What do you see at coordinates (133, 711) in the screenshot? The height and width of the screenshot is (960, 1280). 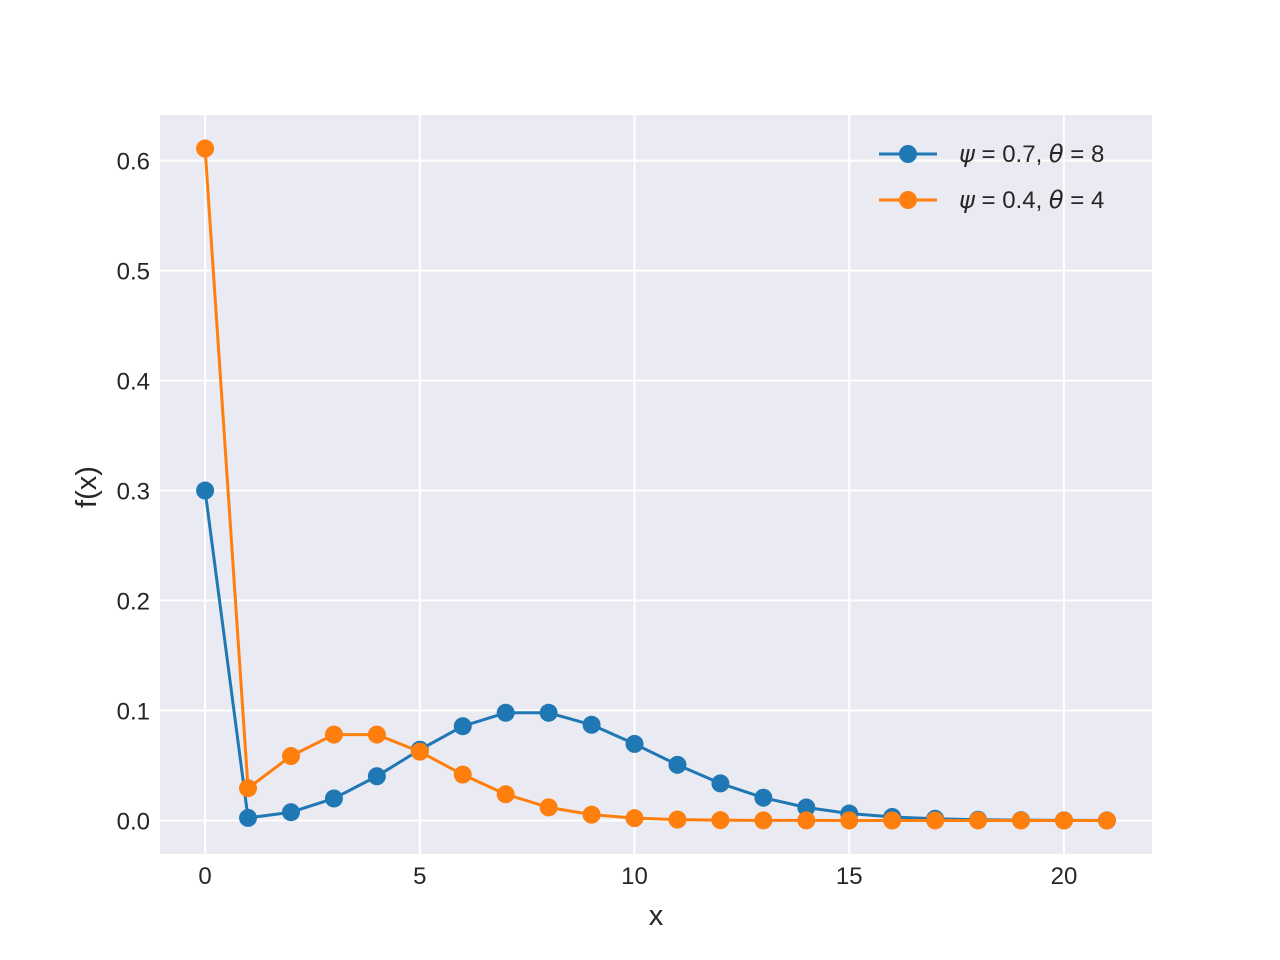 I see `y-tick-label: 0.1` at bounding box center [133, 711].